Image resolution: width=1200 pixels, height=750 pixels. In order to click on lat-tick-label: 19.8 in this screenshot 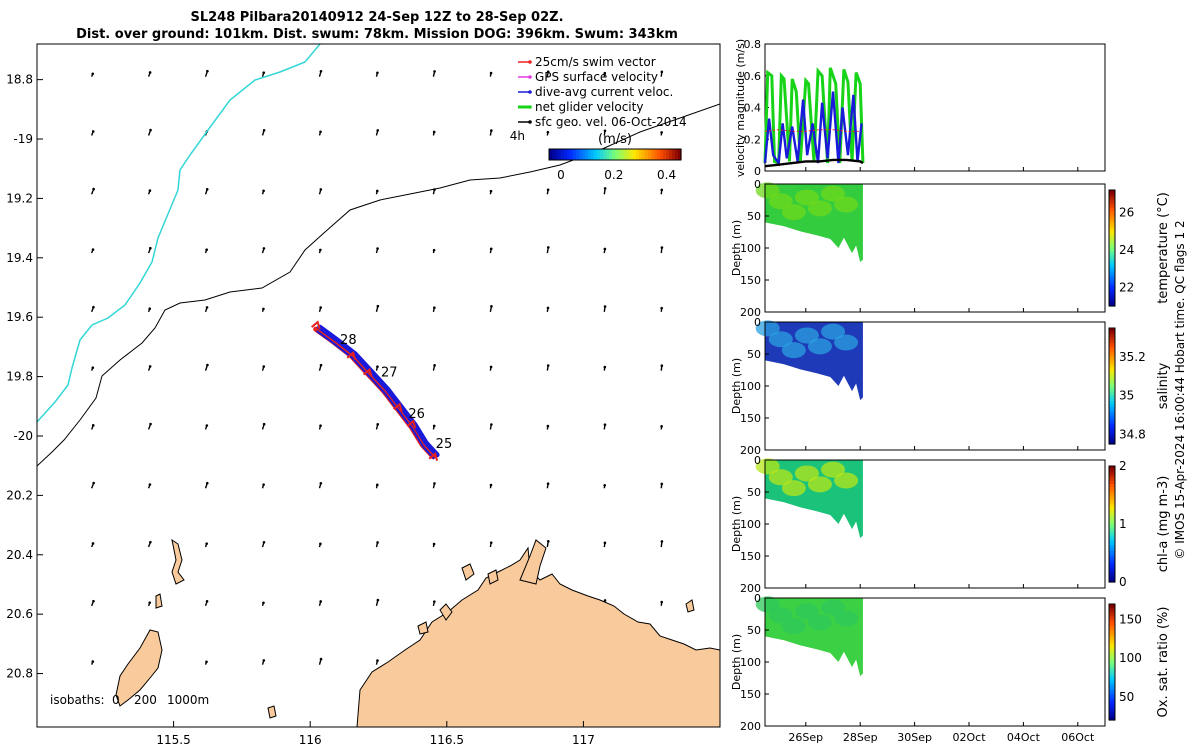, I will do `click(19, 377)`.